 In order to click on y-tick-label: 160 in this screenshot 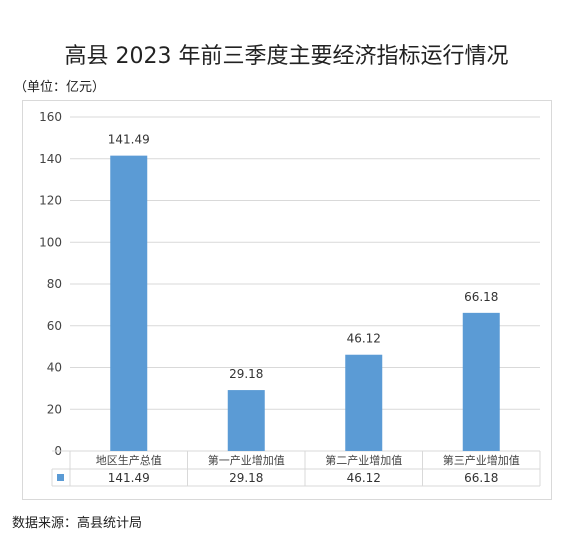, I will do `click(50, 117)`.